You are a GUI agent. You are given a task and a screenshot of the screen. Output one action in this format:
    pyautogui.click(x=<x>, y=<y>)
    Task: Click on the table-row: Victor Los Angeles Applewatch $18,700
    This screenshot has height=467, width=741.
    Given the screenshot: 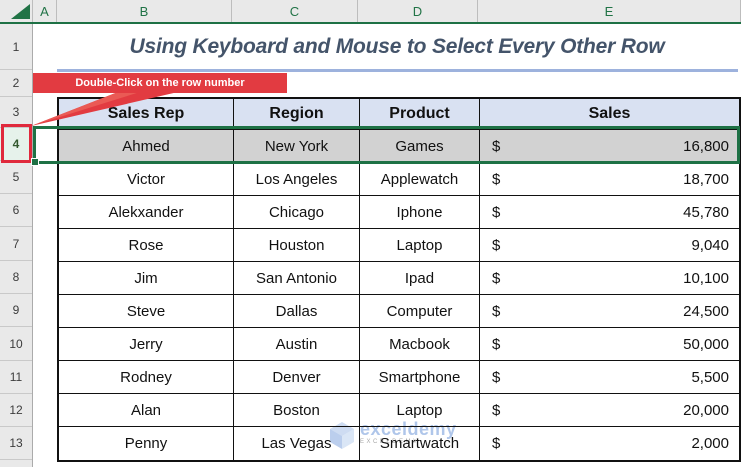 What is the action you would take?
    pyautogui.click(x=399, y=179)
    